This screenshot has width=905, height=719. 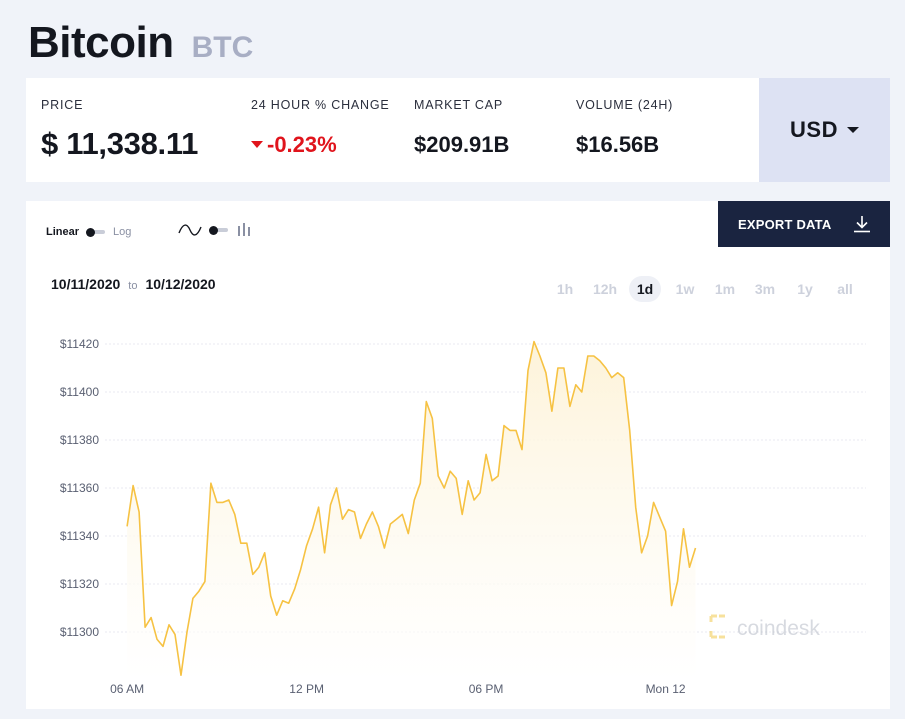 What do you see at coordinates (79, 440) in the screenshot?
I see `y-tick-label: $11380` at bounding box center [79, 440].